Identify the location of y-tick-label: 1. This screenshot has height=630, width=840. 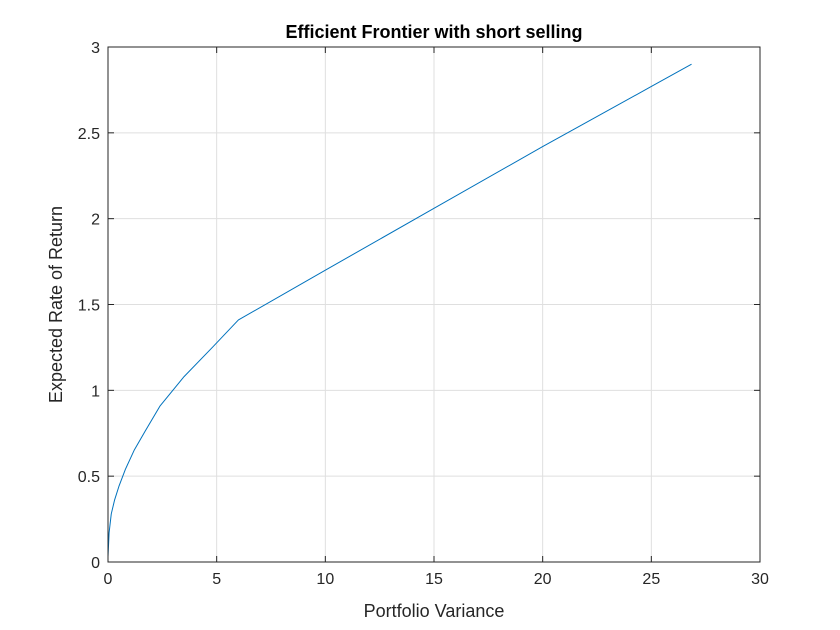
(95, 391).